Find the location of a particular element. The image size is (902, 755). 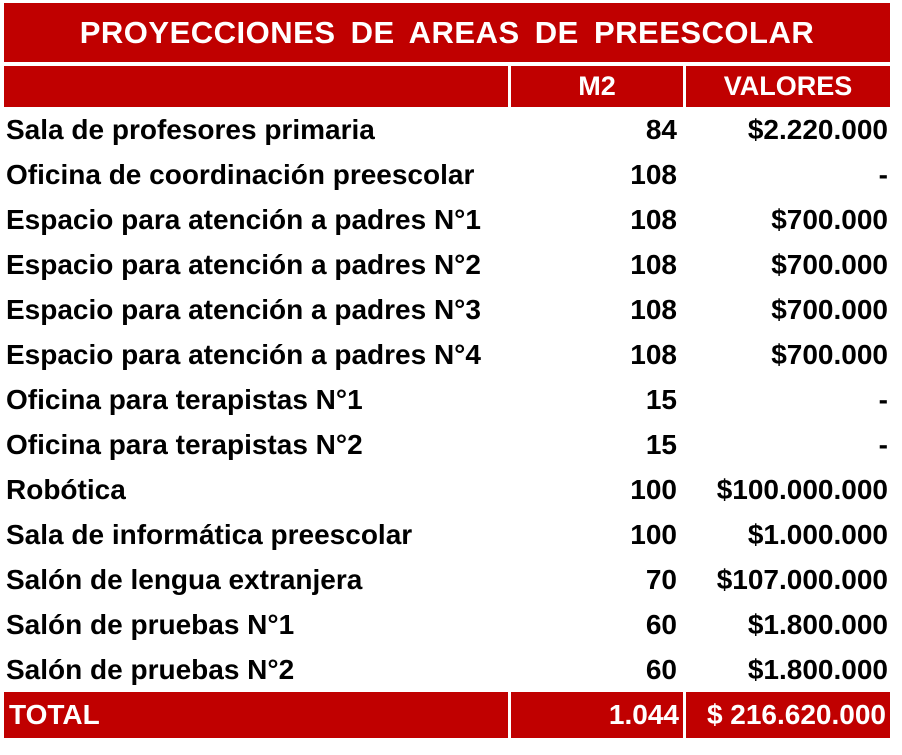

row-label: Sala de informática preescolar is located at coordinates (256, 534).